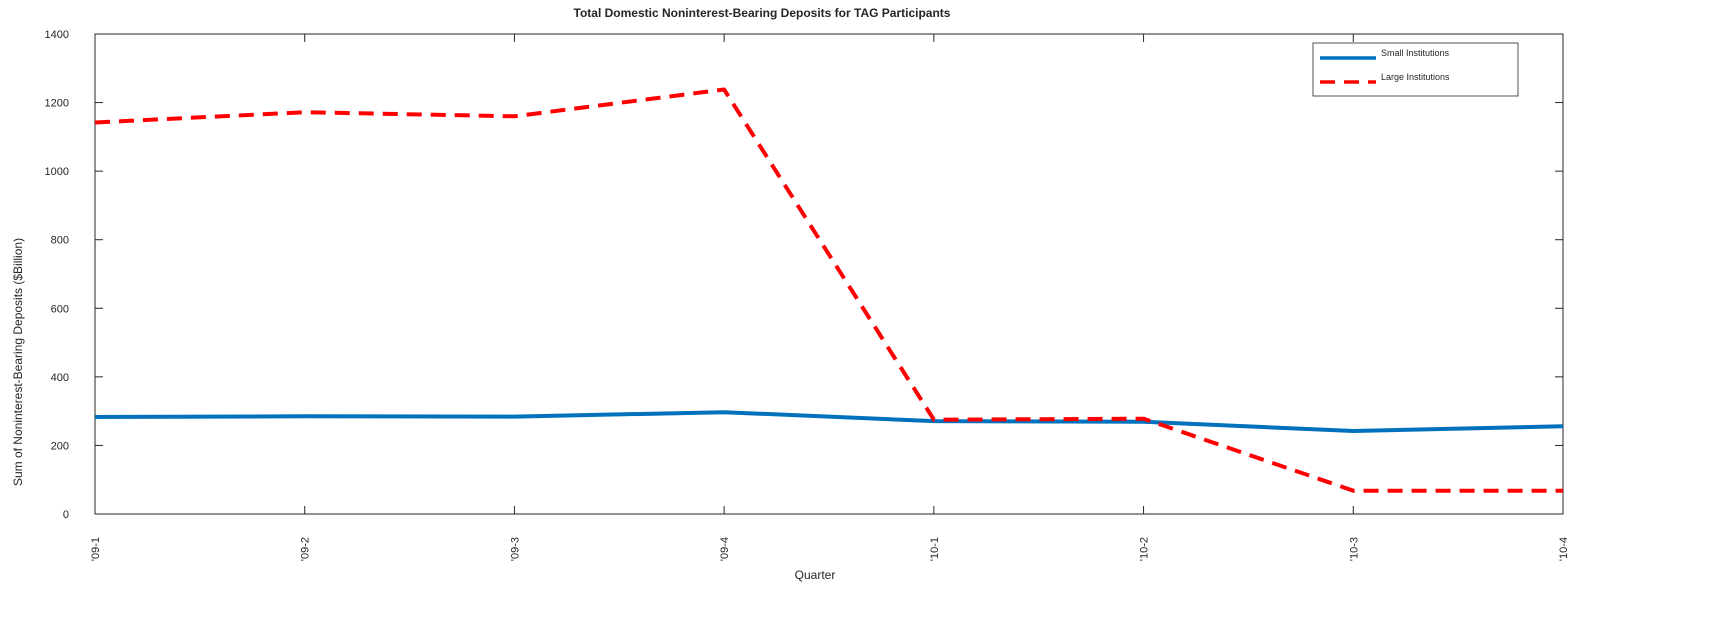 The image size is (1716, 641). I want to click on legend-label-large-institutions: Large Institutions, so click(1415, 77).